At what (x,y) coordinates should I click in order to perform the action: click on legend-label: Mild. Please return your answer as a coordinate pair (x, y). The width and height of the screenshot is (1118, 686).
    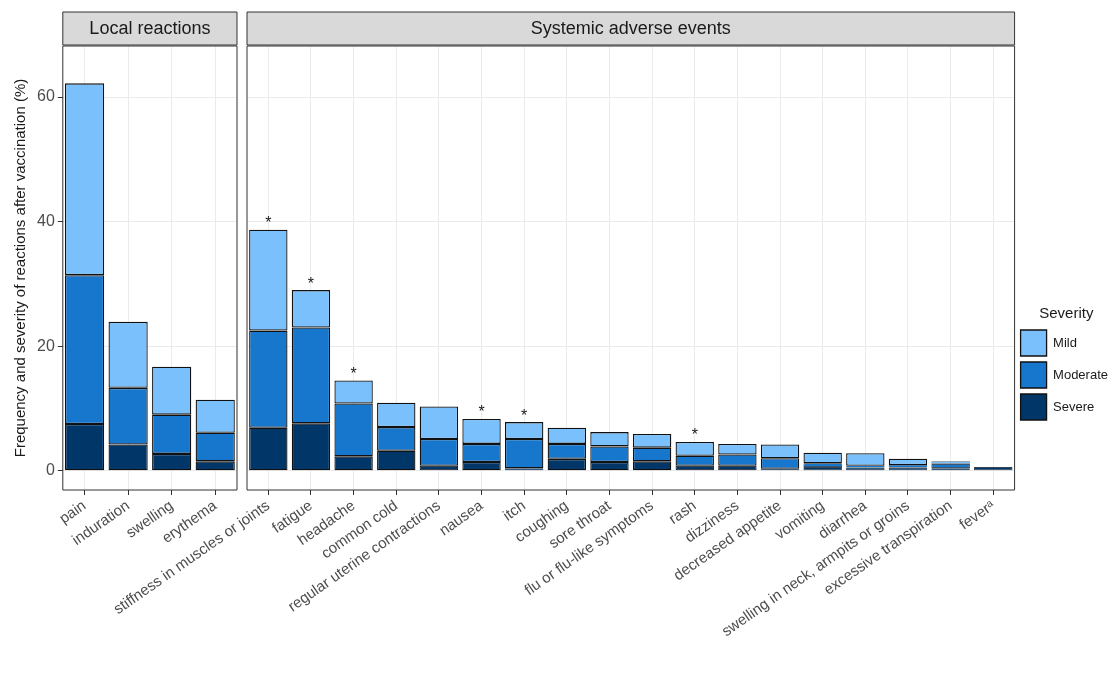
    Looking at the image, I should click on (1065, 342).